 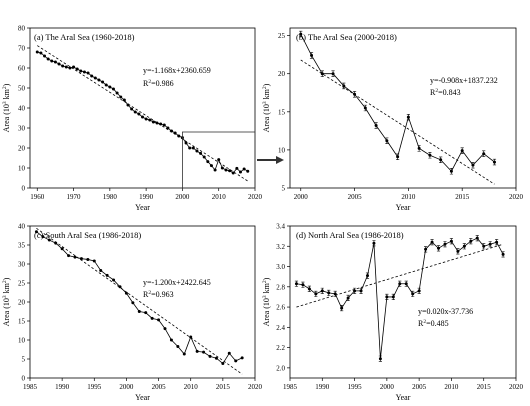 What do you see at coordinates (22, 89) in the screenshot?
I see `y-tick-label: 50` at bounding box center [22, 89].